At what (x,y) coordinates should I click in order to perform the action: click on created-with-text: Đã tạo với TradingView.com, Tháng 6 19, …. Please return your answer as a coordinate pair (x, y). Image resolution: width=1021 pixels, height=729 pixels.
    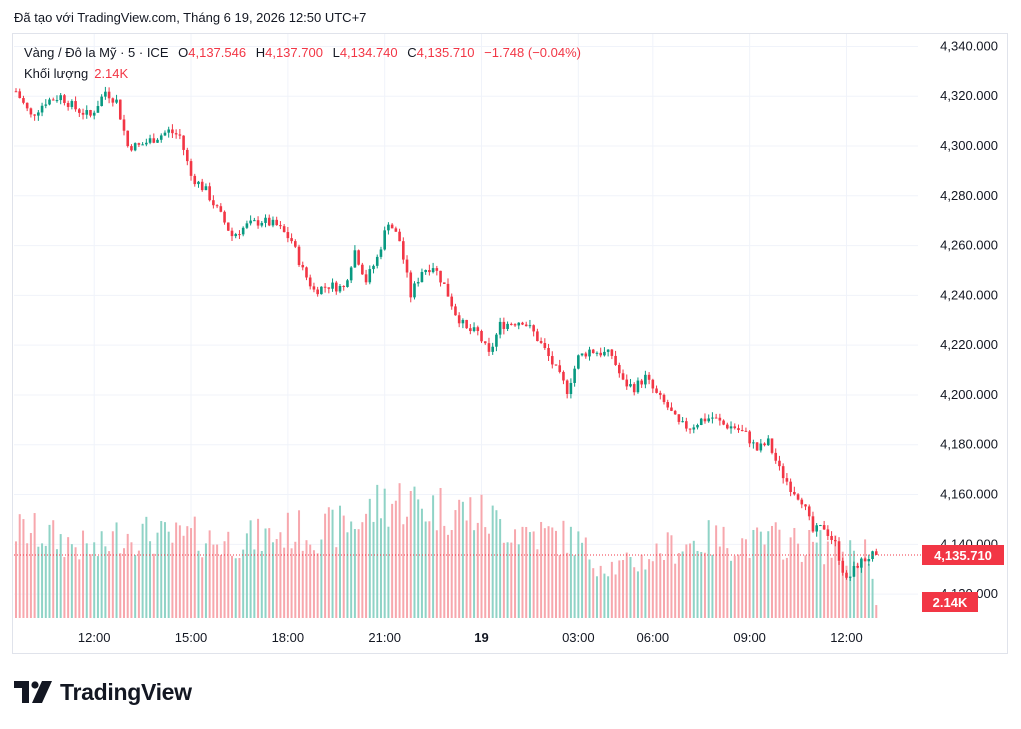
    Looking at the image, I should click on (190, 17).